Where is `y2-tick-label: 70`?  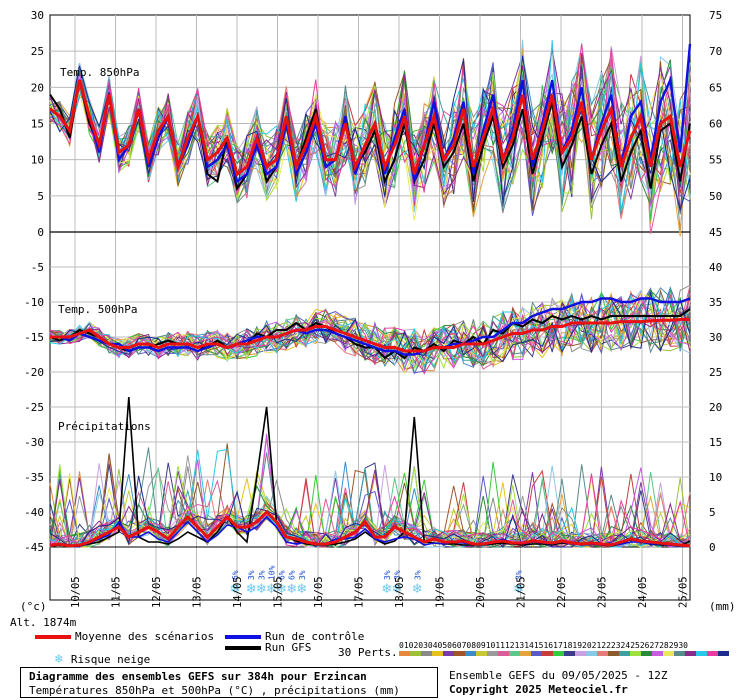 y2-tick-label: 70 is located at coordinates (715, 51).